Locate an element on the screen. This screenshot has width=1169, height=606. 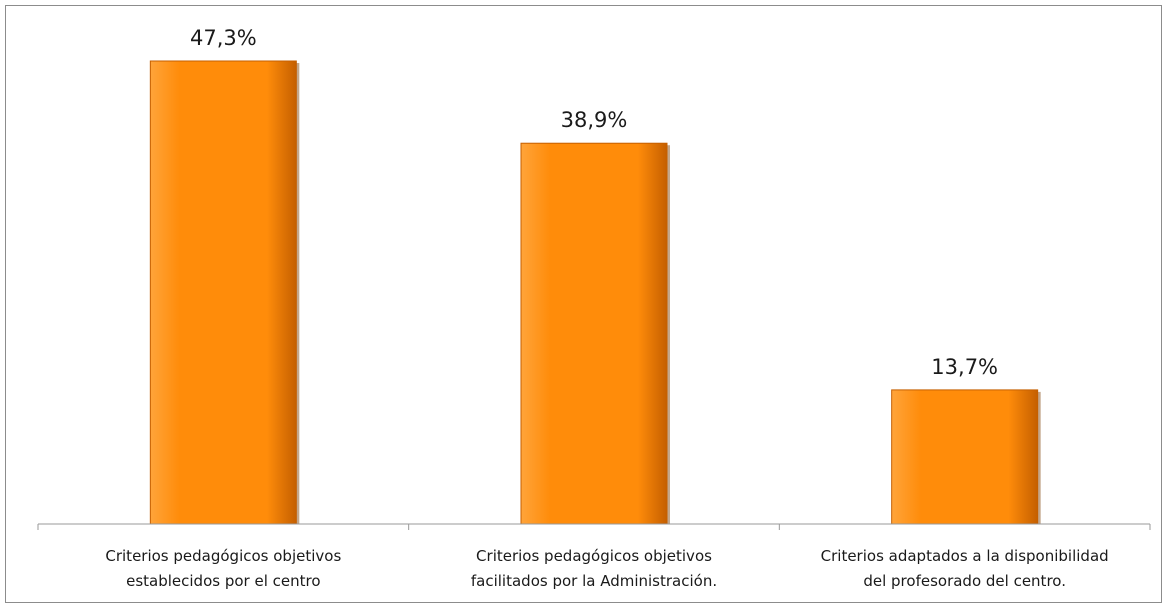
bar-value-label: 47,3% is located at coordinates (223, 38).